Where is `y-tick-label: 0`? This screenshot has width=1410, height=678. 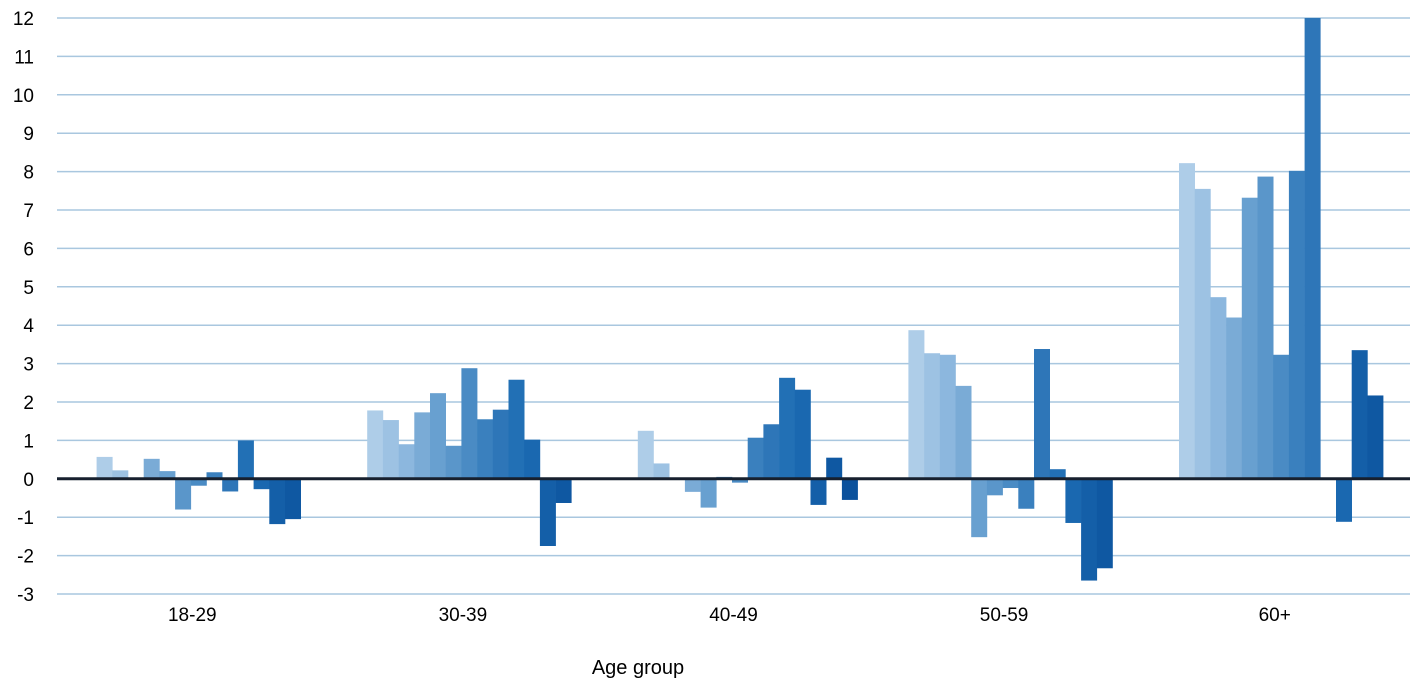
y-tick-label: 0 is located at coordinates (28, 480).